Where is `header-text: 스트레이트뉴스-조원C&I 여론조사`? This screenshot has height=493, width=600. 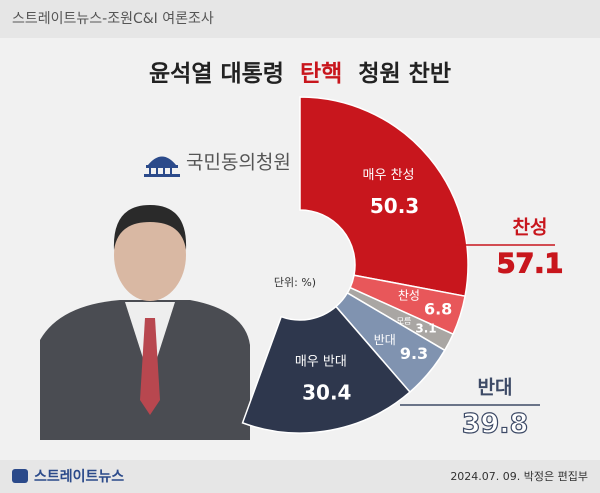 header-text: 스트레이트뉴스-조원C&I 여론조사 is located at coordinates (113, 19).